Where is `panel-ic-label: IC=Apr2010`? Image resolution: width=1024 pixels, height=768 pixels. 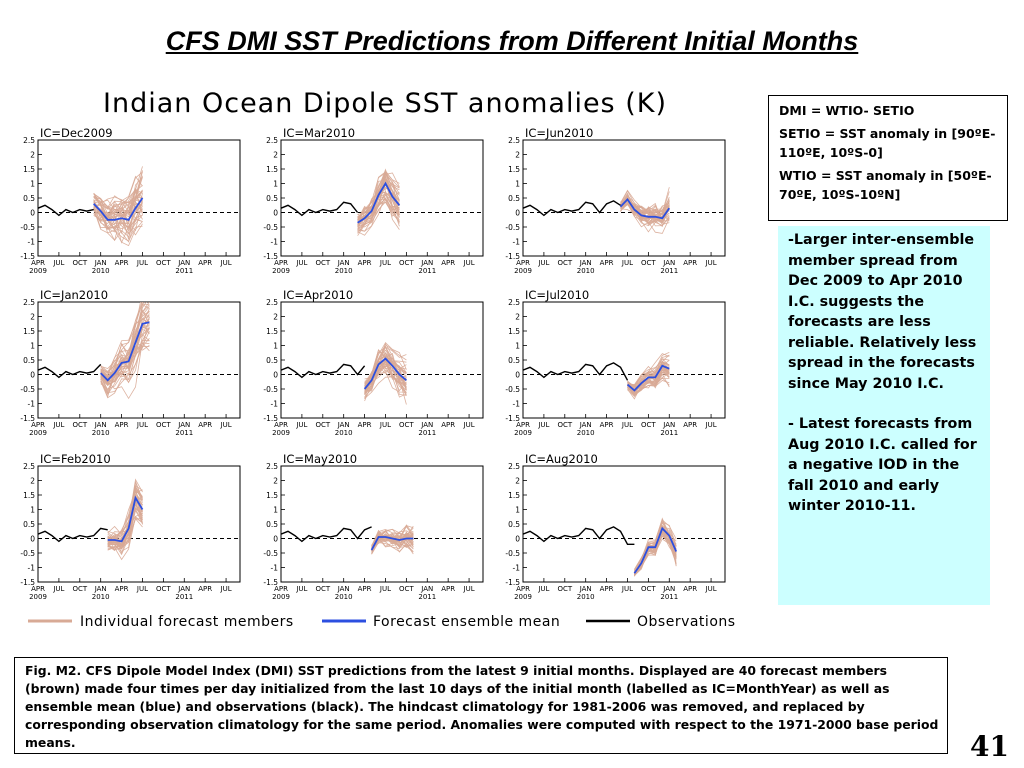 panel-ic-label: IC=Apr2010 is located at coordinates (318, 295).